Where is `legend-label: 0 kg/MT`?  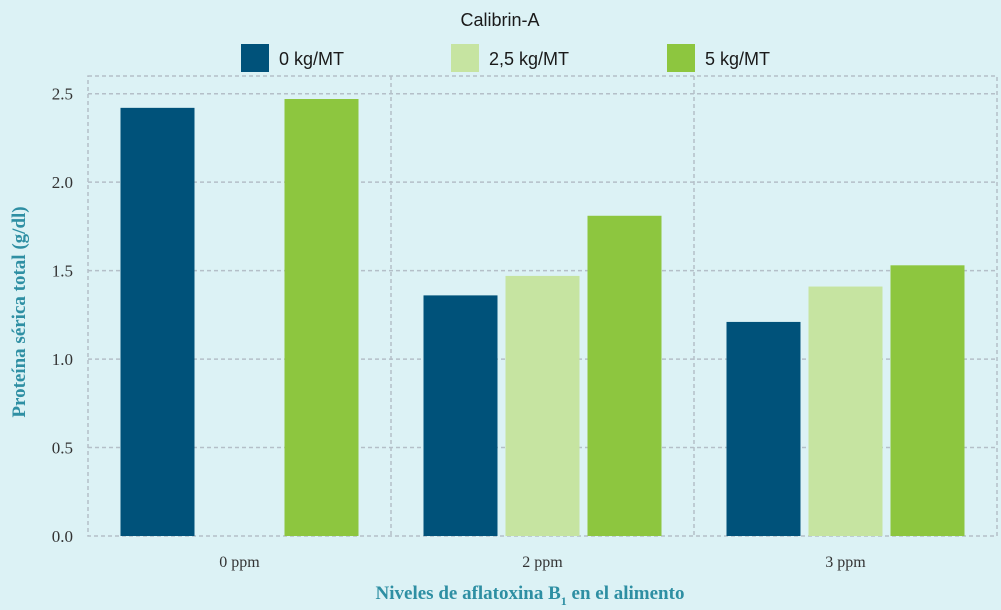 legend-label: 0 kg/MT is located at coordinates (311, 59).